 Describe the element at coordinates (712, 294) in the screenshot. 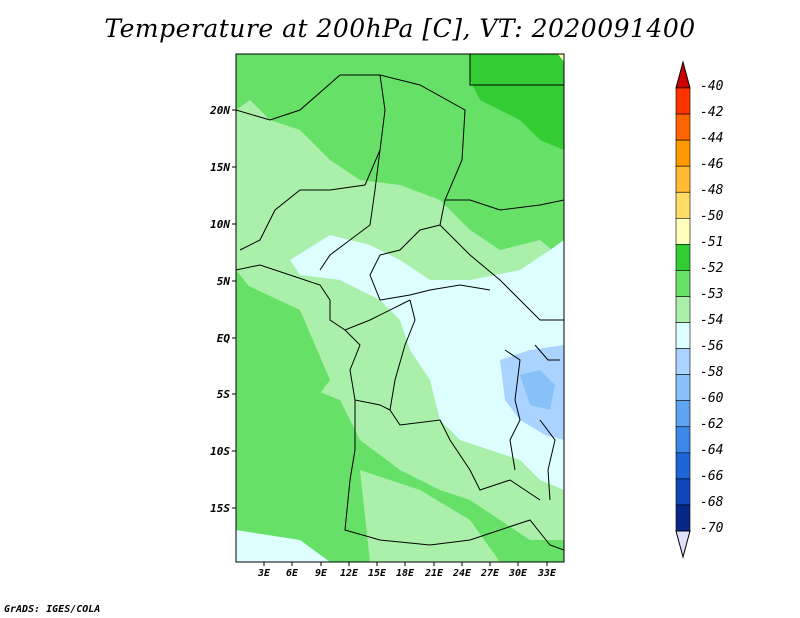

I see `legend-label: -53` at that location.